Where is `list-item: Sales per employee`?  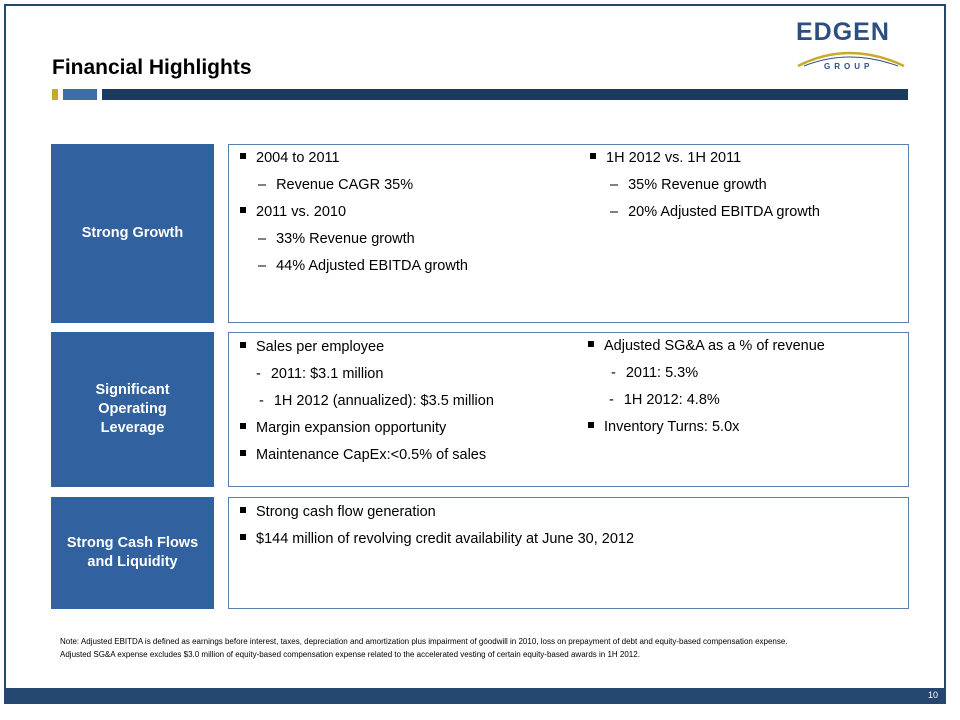
list-item: Sales per employee is located at coordinates (312, 347).